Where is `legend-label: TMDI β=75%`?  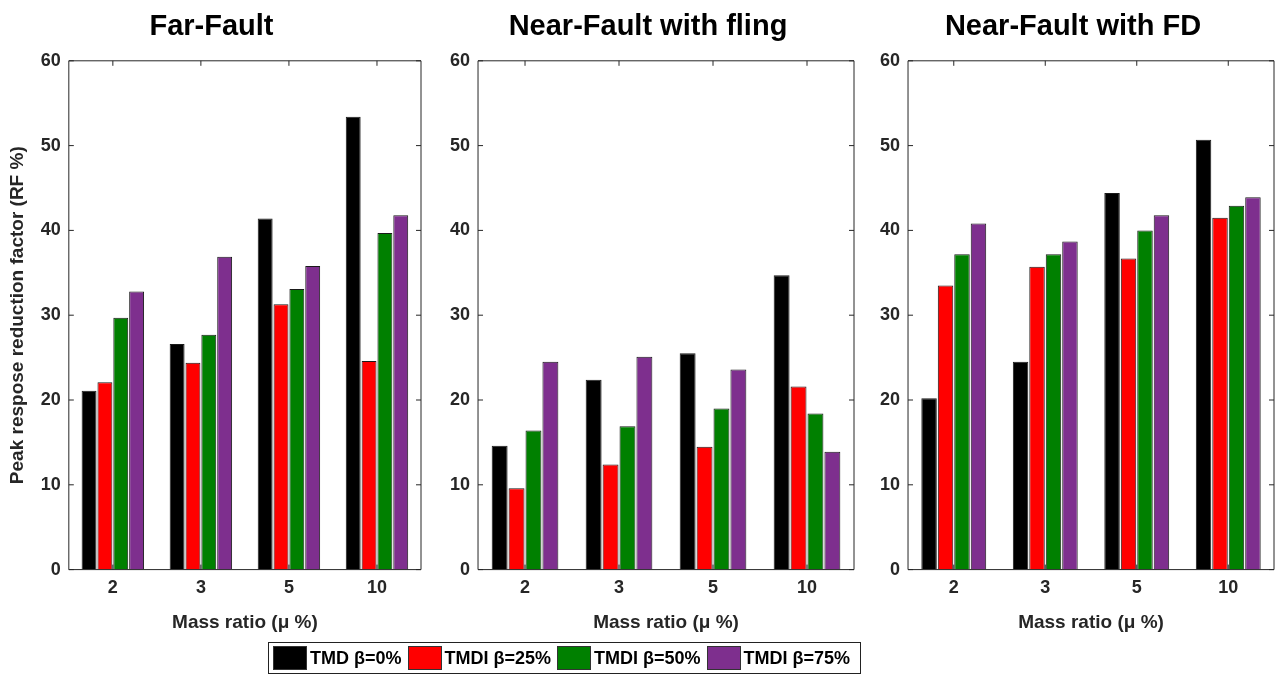 legend-label: TMDI β=75% is located at coordinates (797, 658).